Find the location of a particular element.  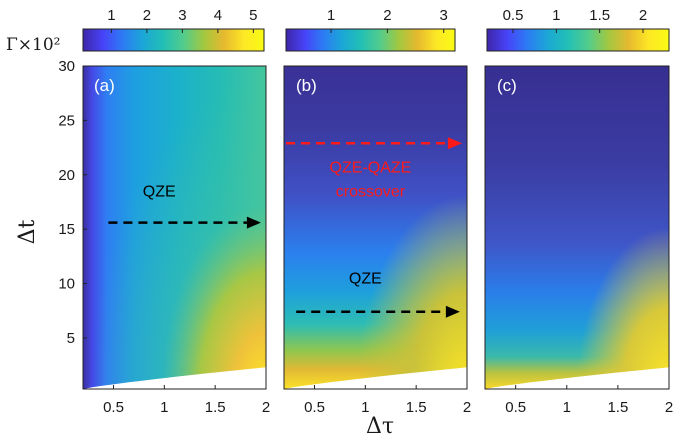

x-ticks-c: 0.5 1 1.5 2 is located at coordinates (589, 400).